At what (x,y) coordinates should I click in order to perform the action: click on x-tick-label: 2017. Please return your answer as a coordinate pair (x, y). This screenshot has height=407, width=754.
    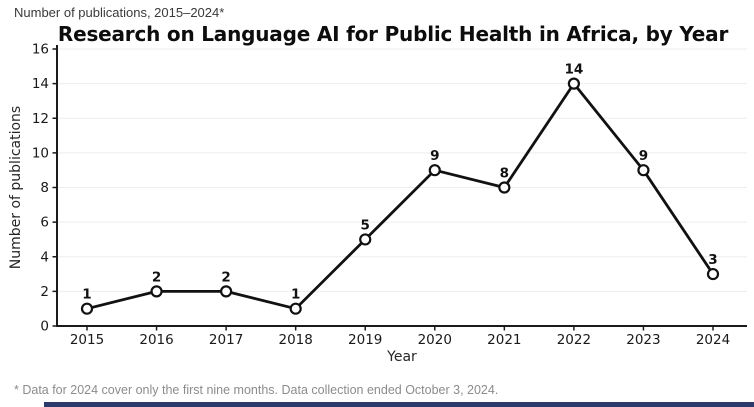
    Looking at the image, I should click on (226, 340).